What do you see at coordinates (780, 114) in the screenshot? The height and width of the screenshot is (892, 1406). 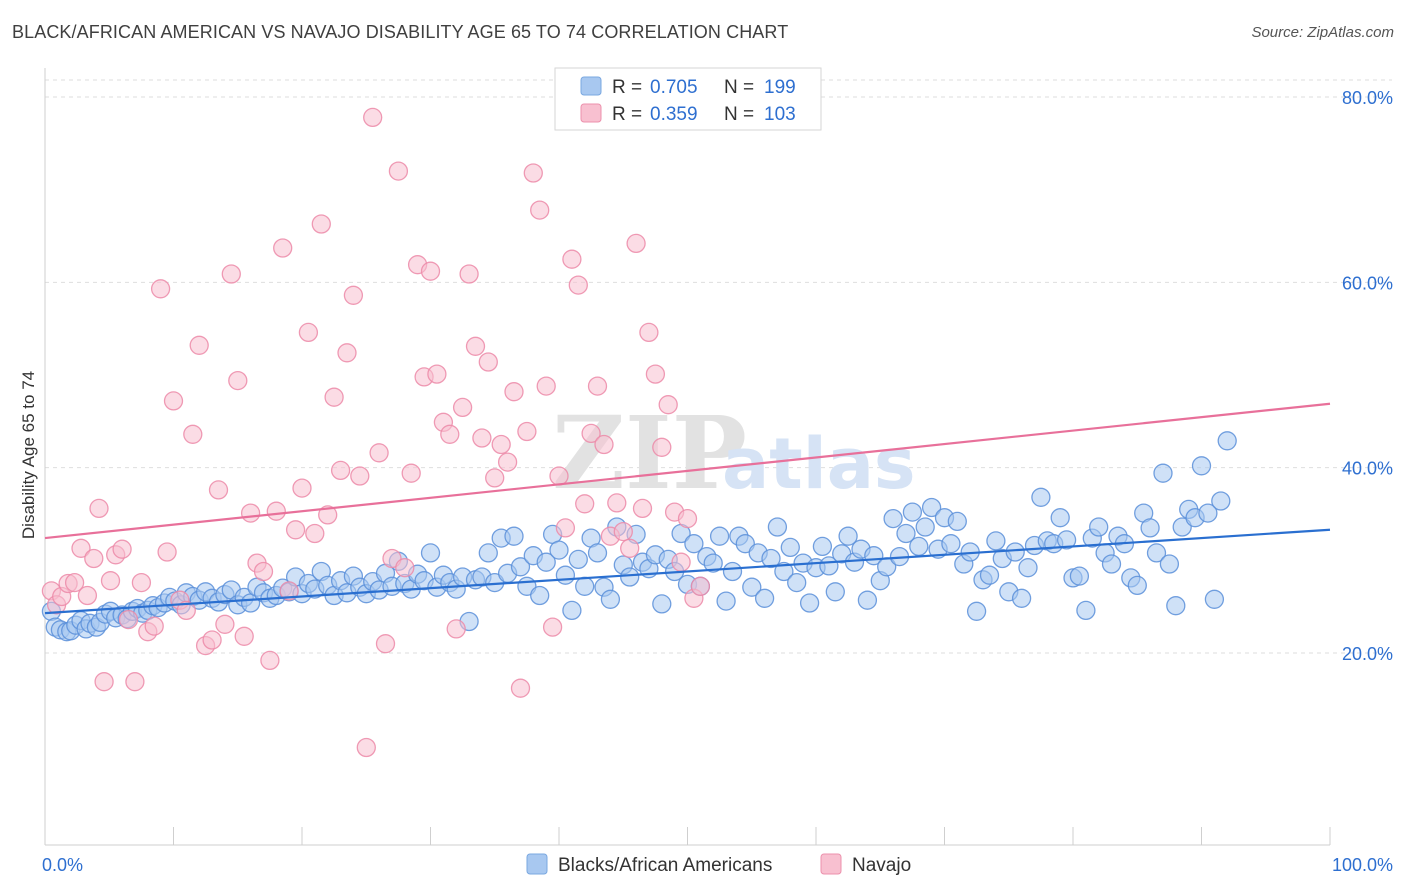 I see `legend-n-value: 103` at bounding box center [780, 114].